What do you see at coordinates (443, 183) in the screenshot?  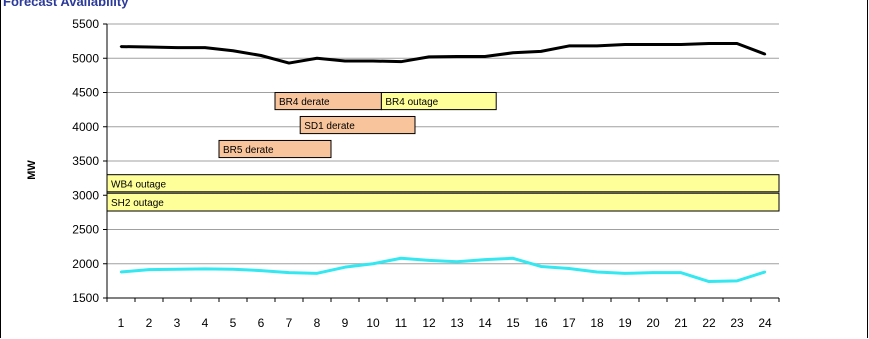 I see `wb4-outage-box` at bounding box center [443, 183].